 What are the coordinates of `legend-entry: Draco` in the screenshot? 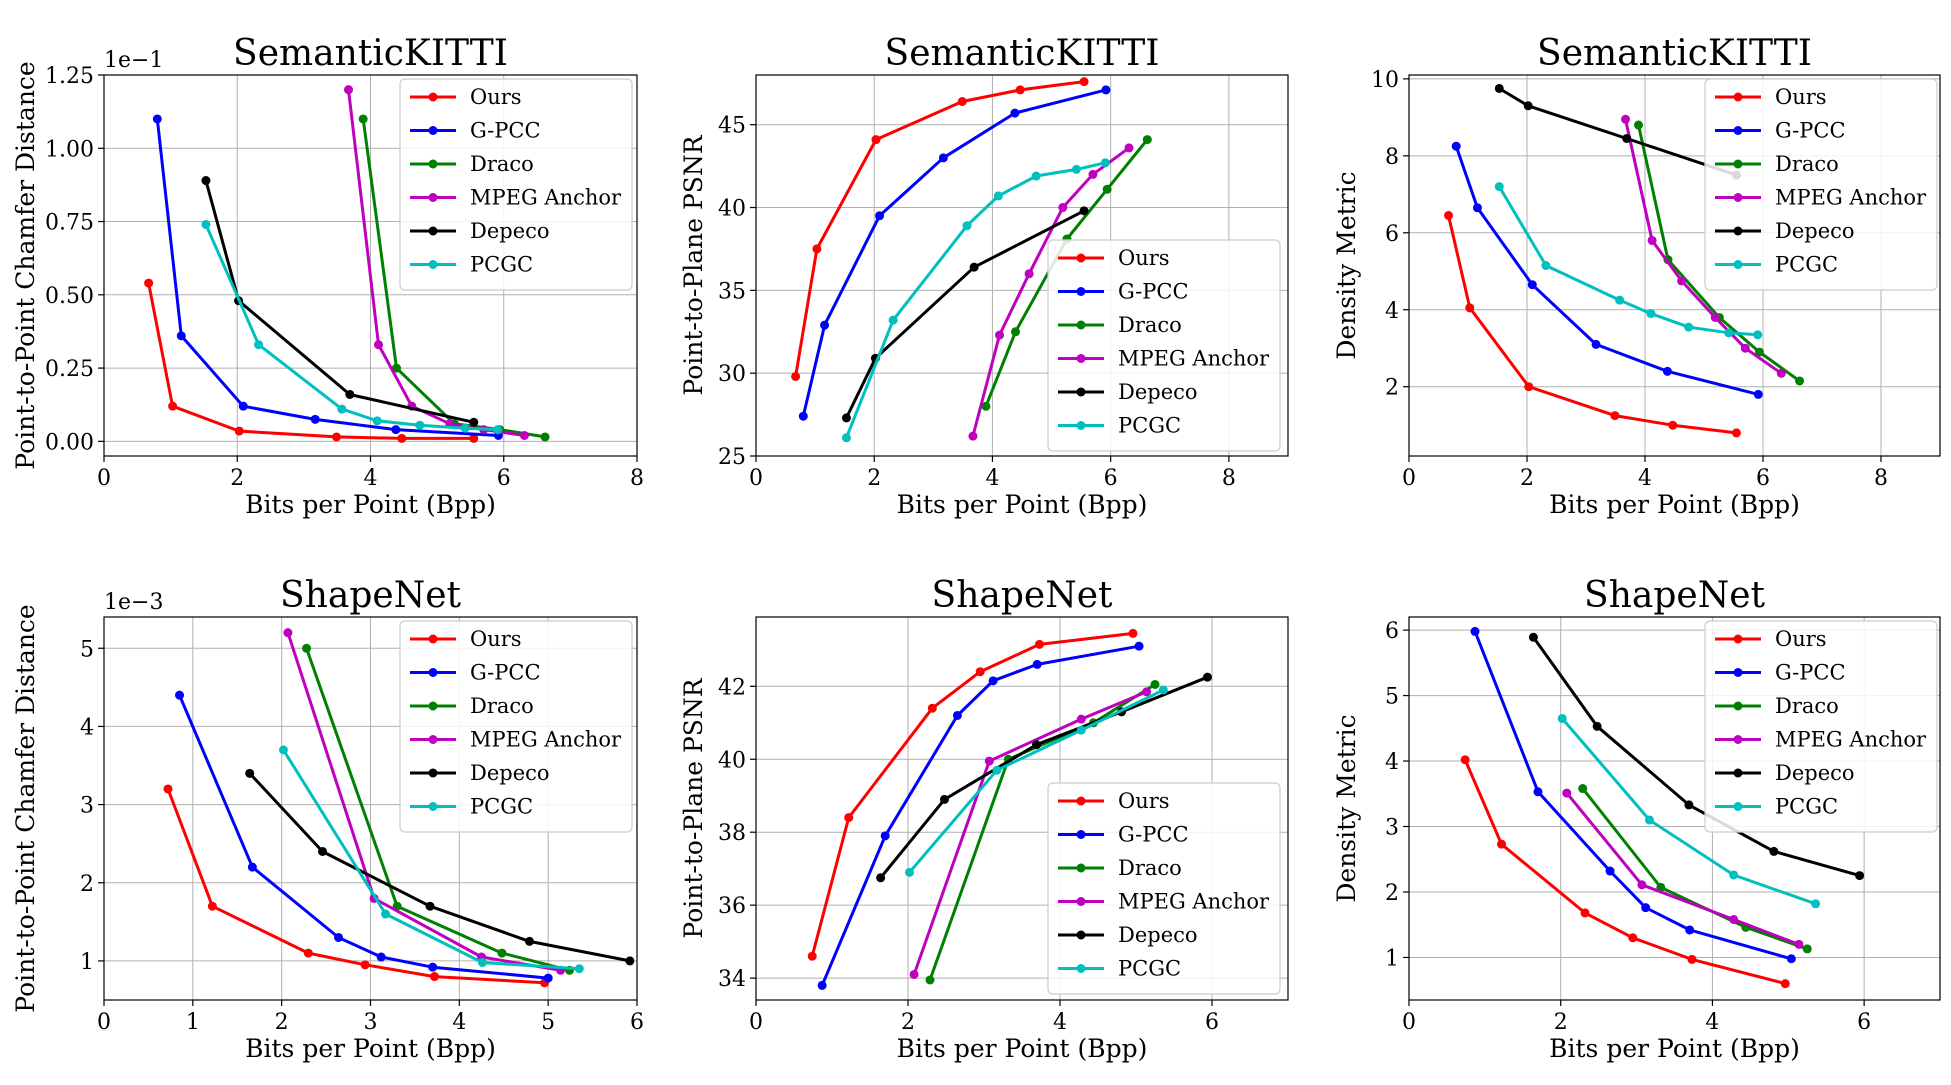 It's located at (1150, 868).